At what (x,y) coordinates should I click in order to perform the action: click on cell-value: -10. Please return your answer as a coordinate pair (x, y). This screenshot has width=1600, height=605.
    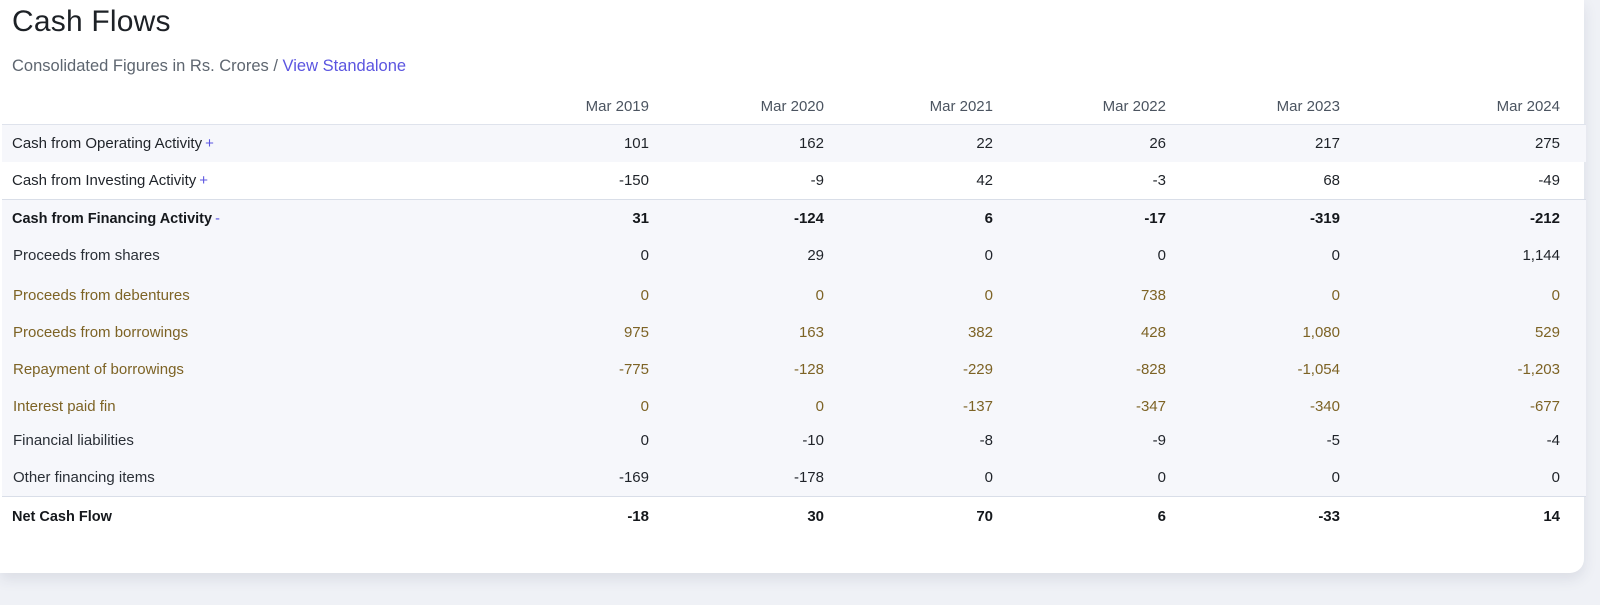
    Looking at the image, I should click on (736, 440).